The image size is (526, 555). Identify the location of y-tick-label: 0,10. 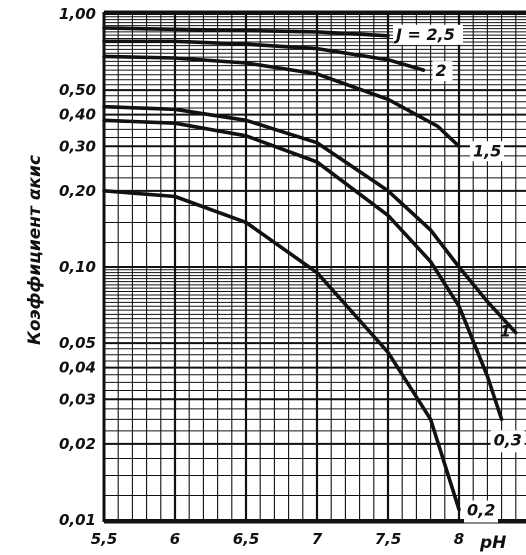
(77, 267).